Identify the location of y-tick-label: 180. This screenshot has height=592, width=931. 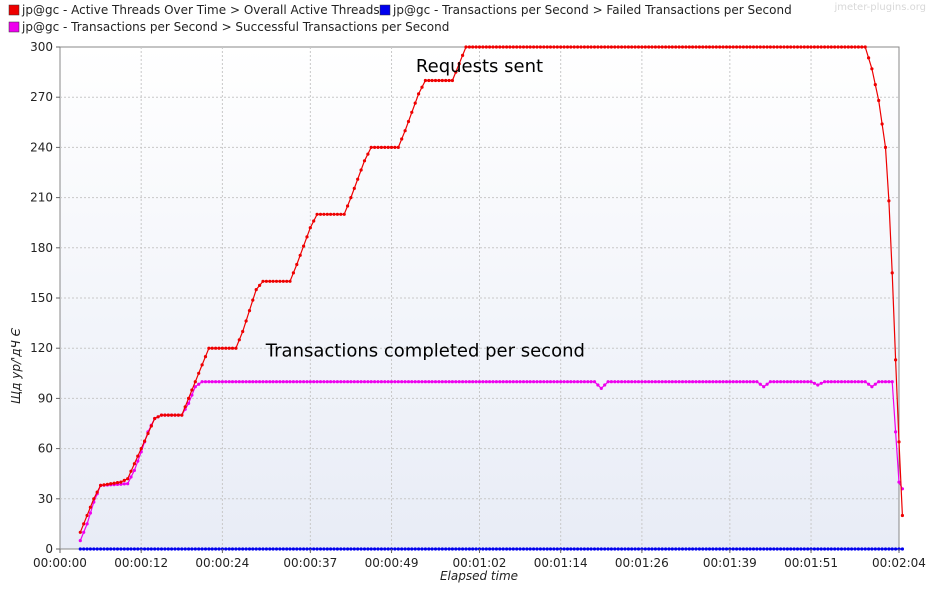
(41, 248).